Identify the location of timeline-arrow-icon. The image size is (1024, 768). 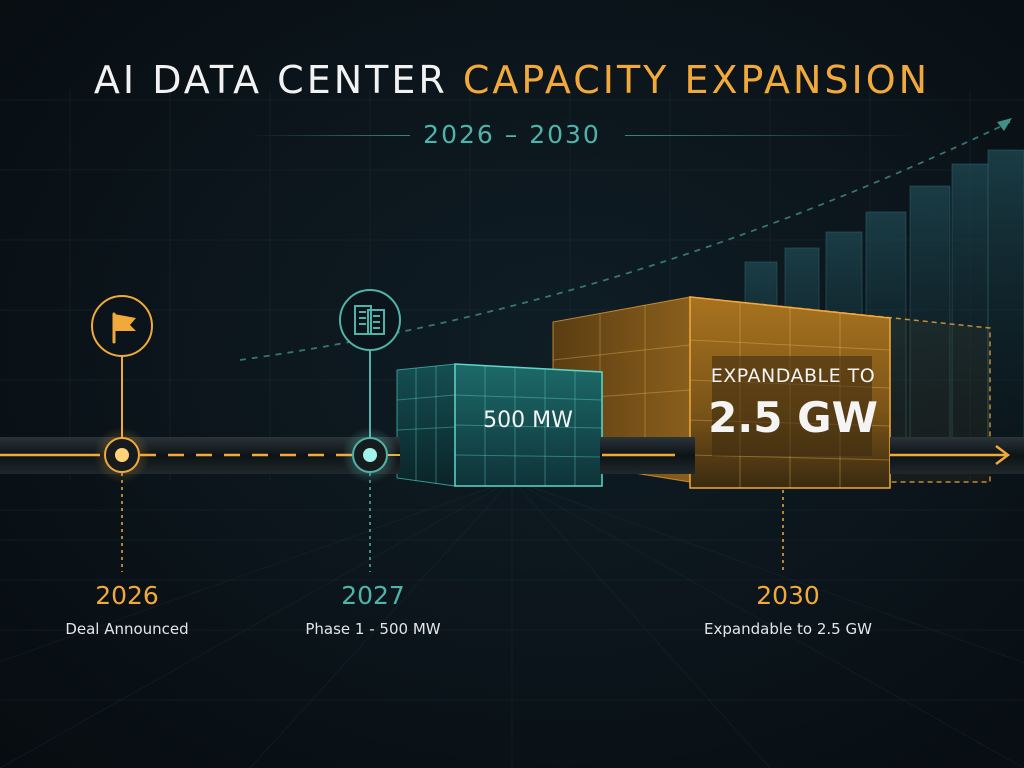
(1003, 455).